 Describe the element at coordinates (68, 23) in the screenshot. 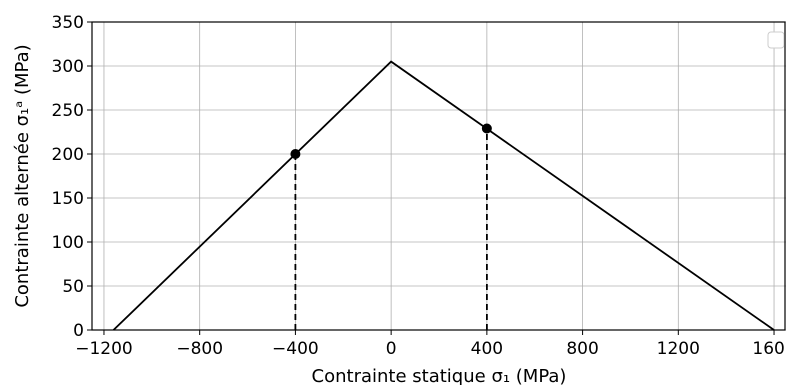

I see `y-tick-label: 350` at that location.